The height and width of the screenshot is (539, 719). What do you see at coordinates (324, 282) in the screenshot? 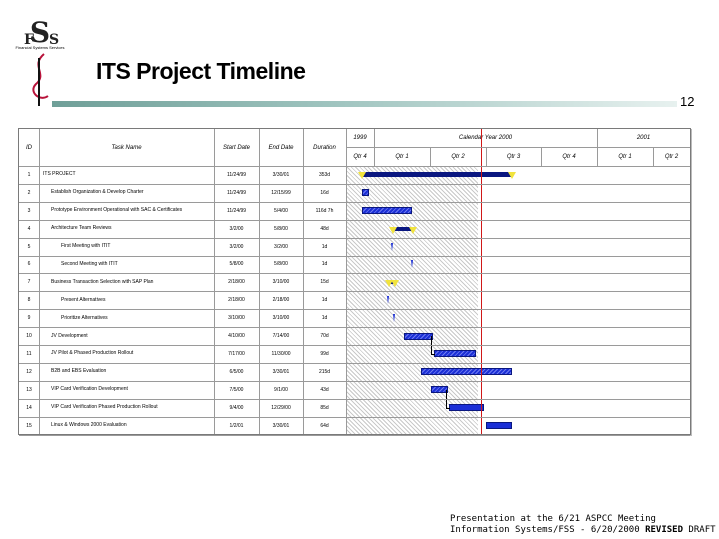
I see `task-duration-cell: 15d` at bounding box center [324, 282].